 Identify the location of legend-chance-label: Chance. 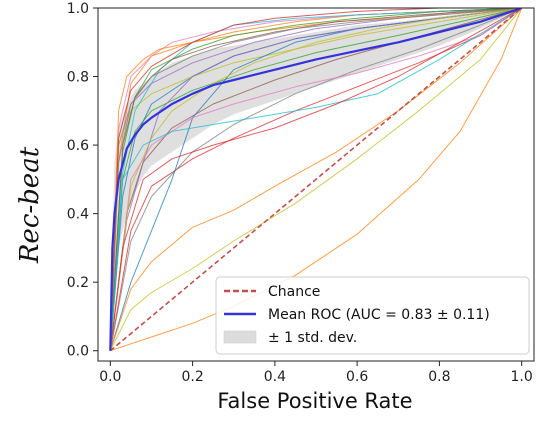
(294, 292).